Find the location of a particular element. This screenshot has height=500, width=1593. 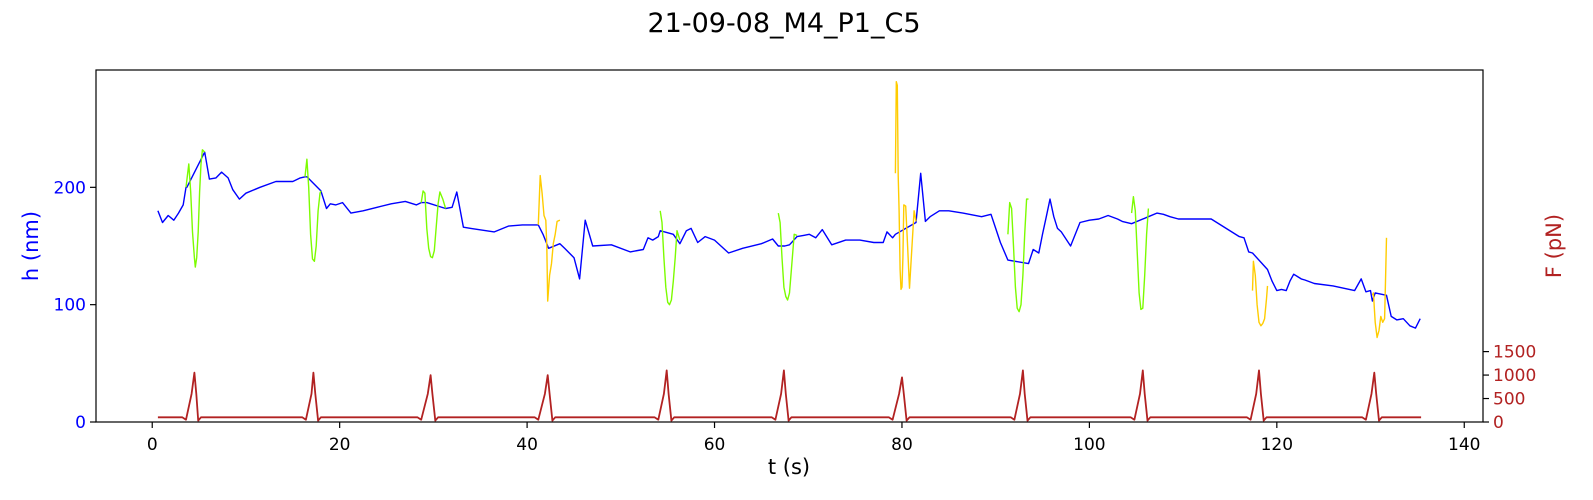

series-line-force is located at coordinates (789, 395).